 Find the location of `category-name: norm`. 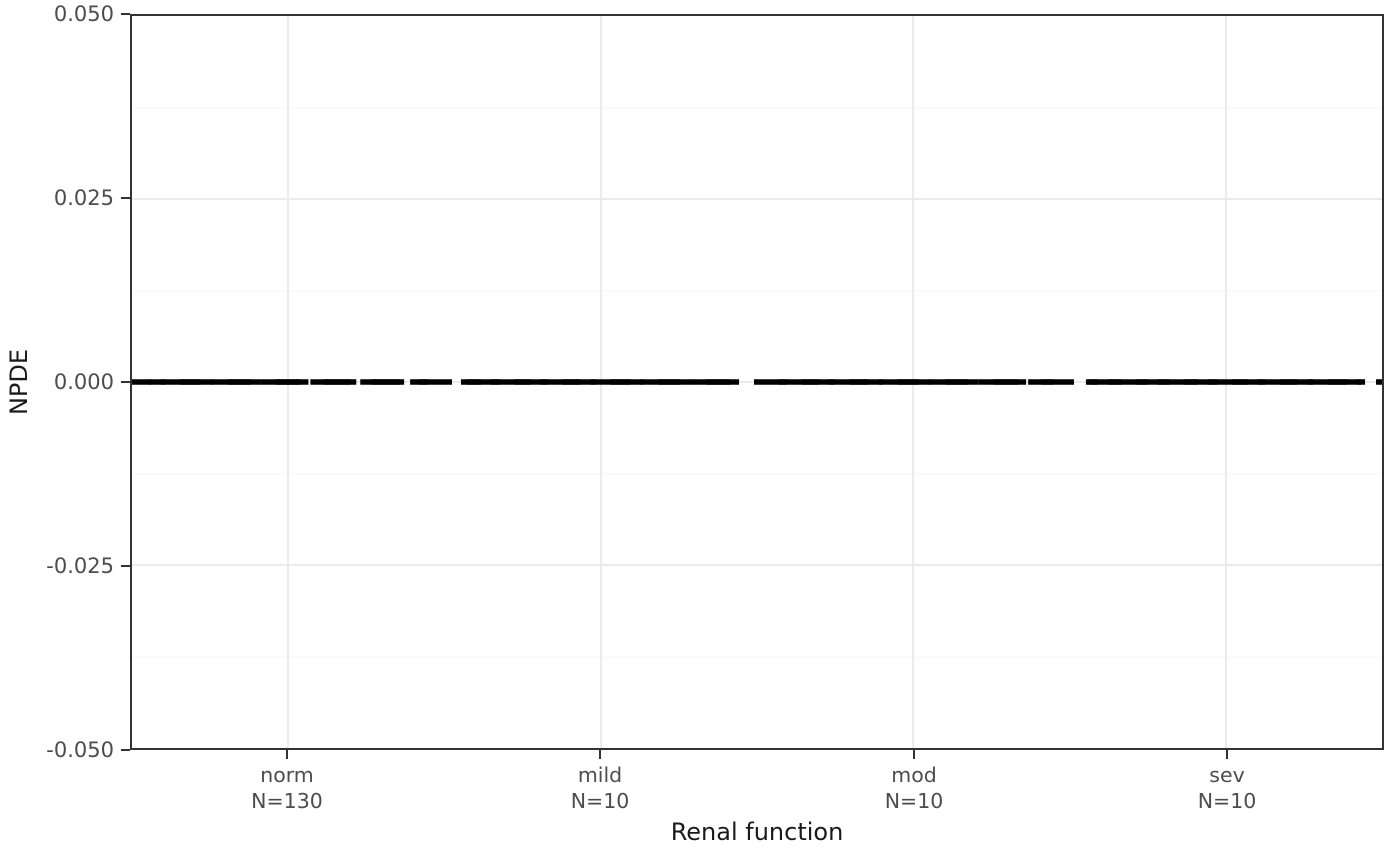

category-name: norm is located at coordinates (287, 775).